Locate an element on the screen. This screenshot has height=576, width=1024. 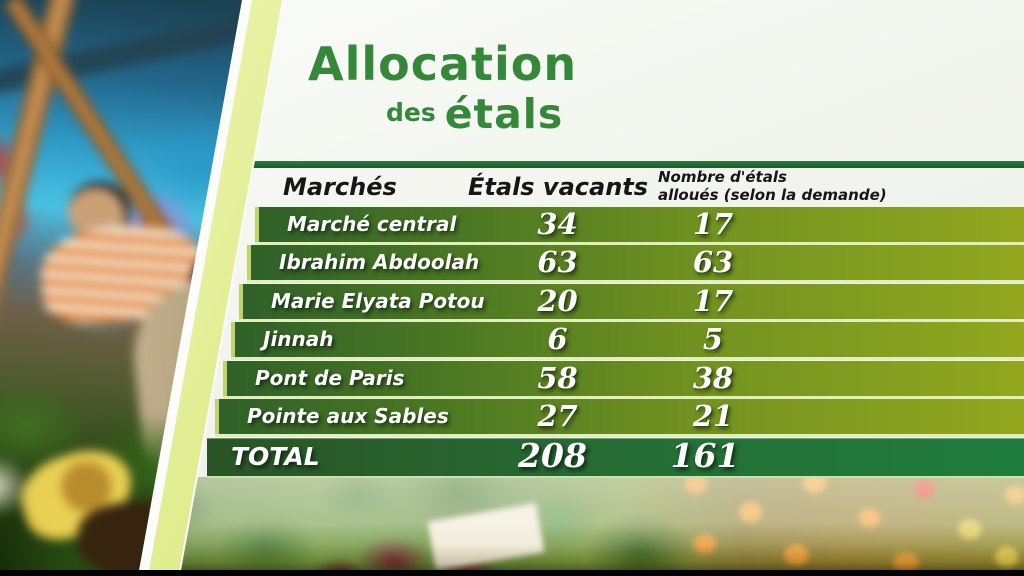
allocated-stalls-value: 38 is located at coordinates (713, 377).